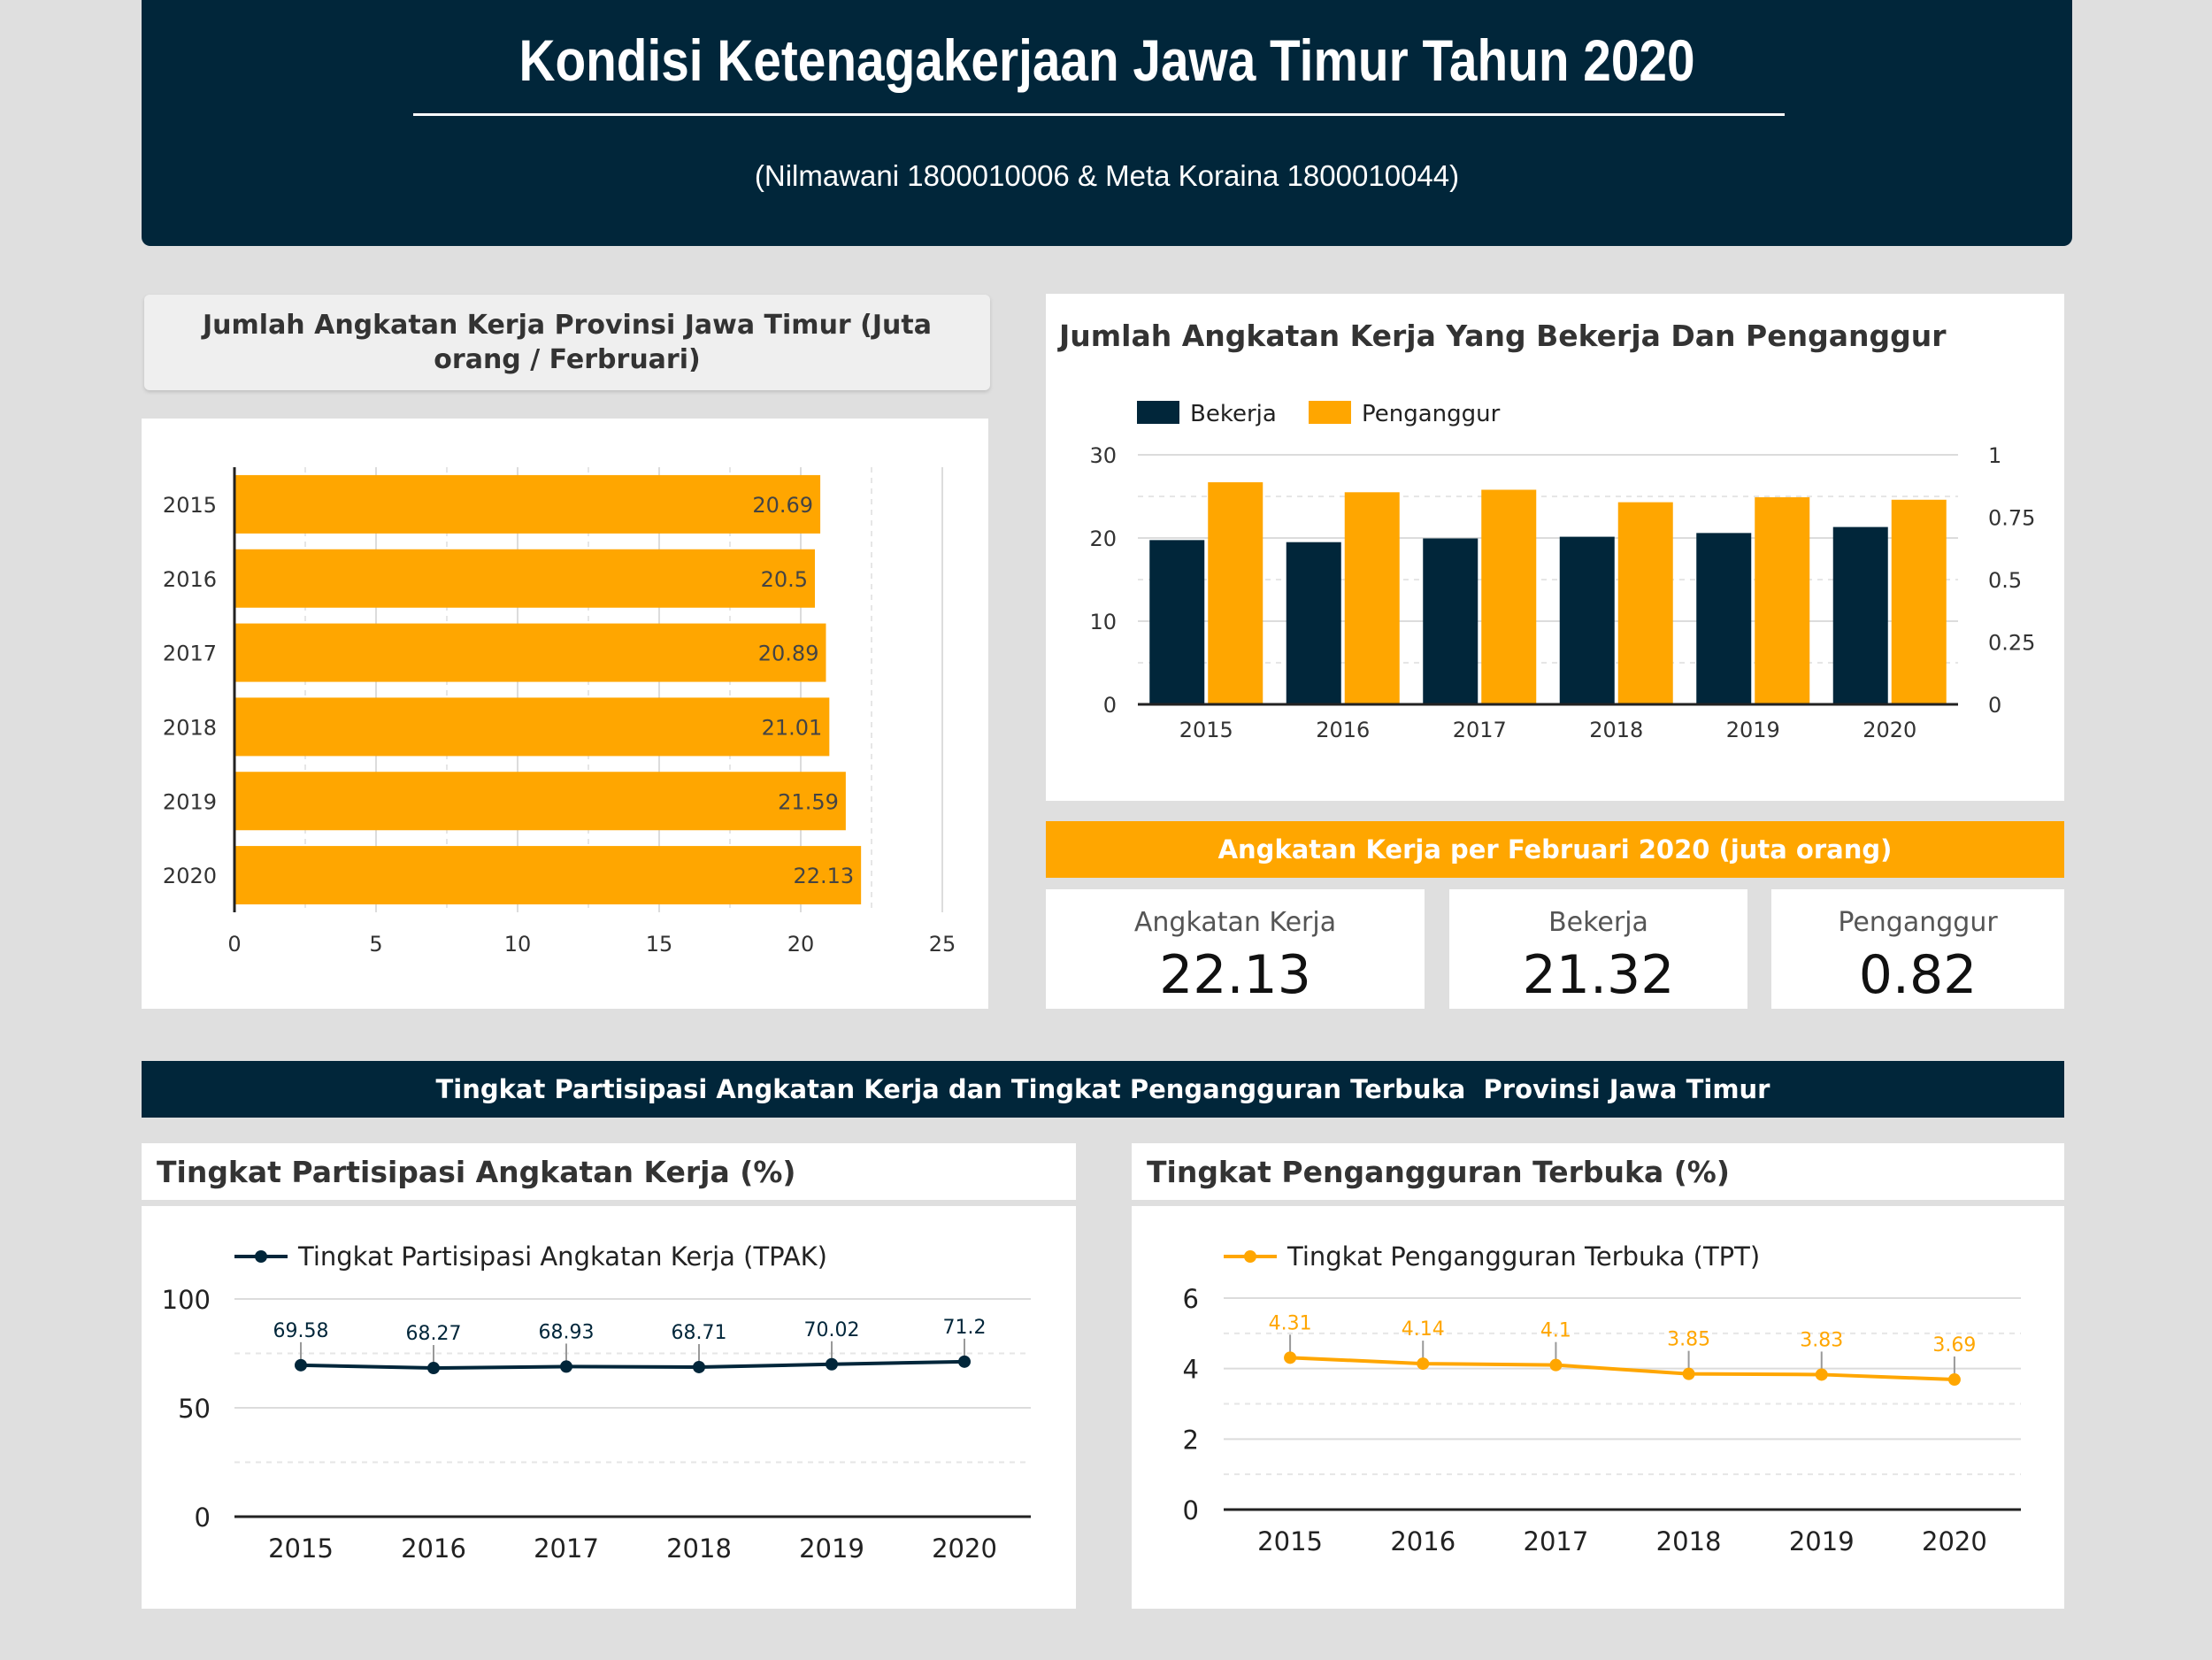 The width and height of the screenshot is (2212, 1660). What do you see at coordinates (801, 944) in the screenshot?
I see `x-tick-label: 20` at bounding box center [801, 944].